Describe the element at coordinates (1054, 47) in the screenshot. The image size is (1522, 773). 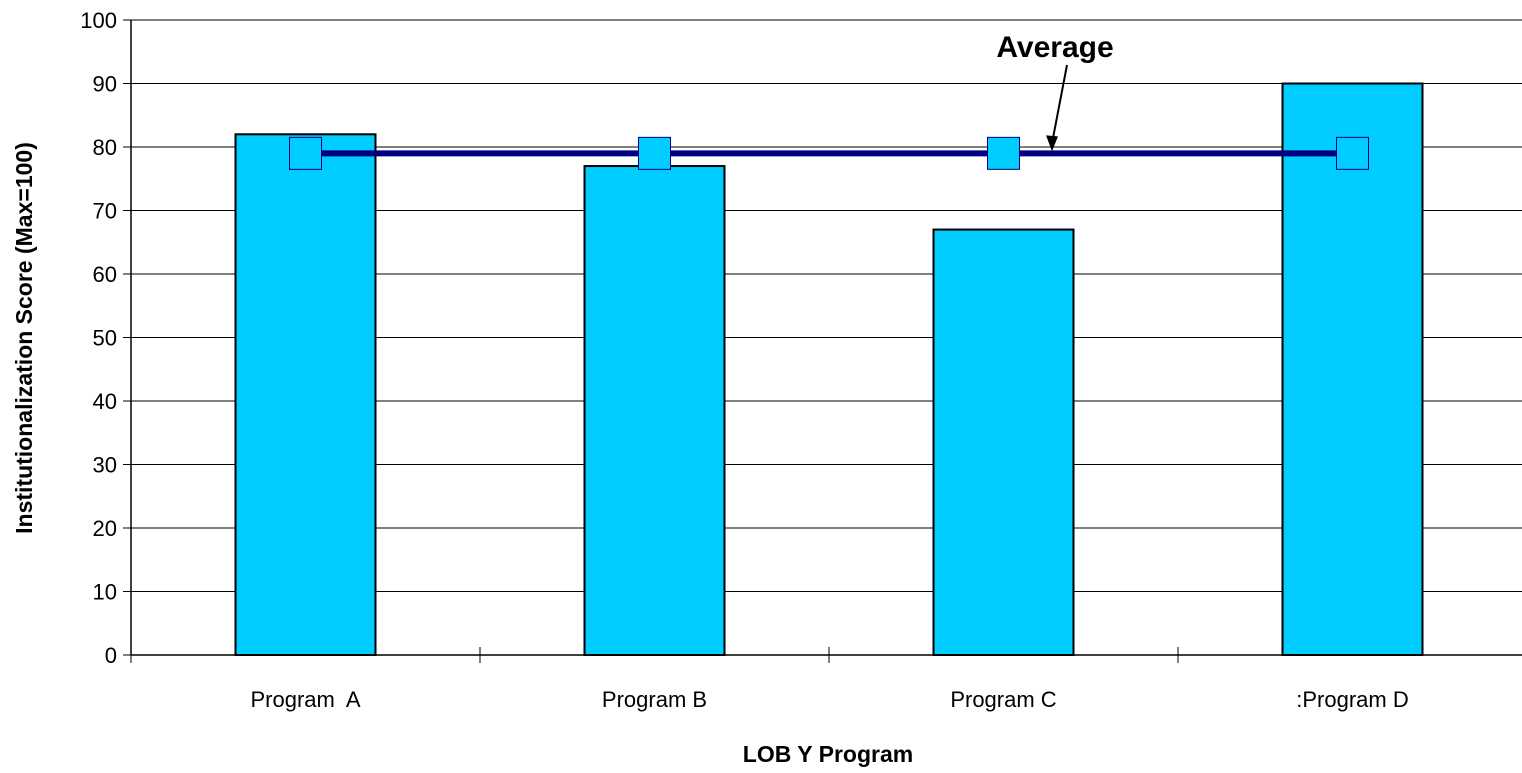
I see `average-annotation: Average` at that location.